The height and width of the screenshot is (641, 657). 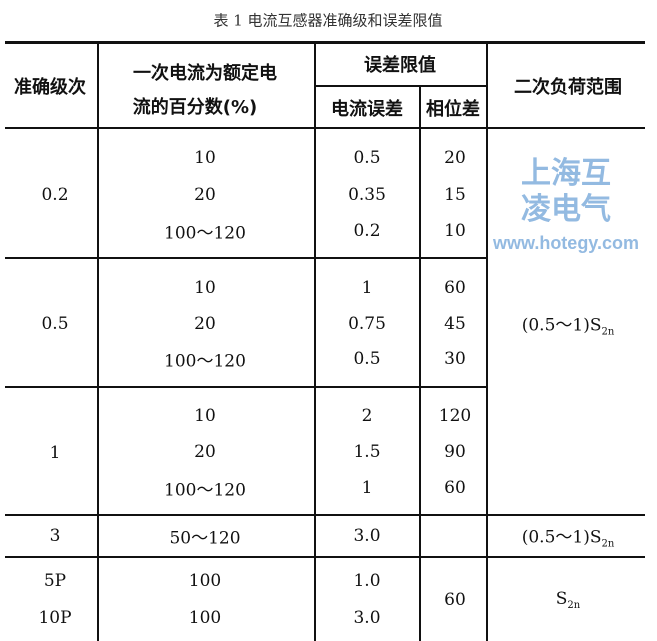 What do you see at coordinates (367, 109) in the screenshot?
I see `header-current-error: 电流误差` at bounding box center [367, 109].